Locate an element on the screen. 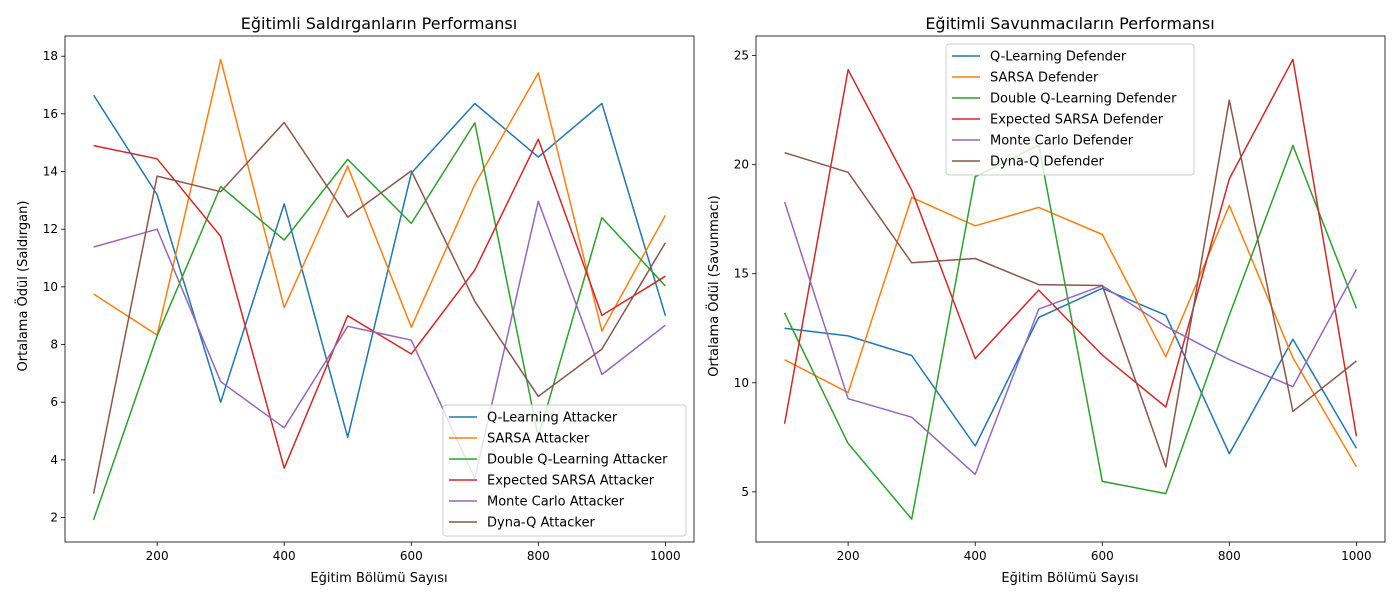 Image resolution: width=1400 pixels, height=600 pixels. legend-label-4: Monte Carlo Attacker is located at coordinates (556, 502).